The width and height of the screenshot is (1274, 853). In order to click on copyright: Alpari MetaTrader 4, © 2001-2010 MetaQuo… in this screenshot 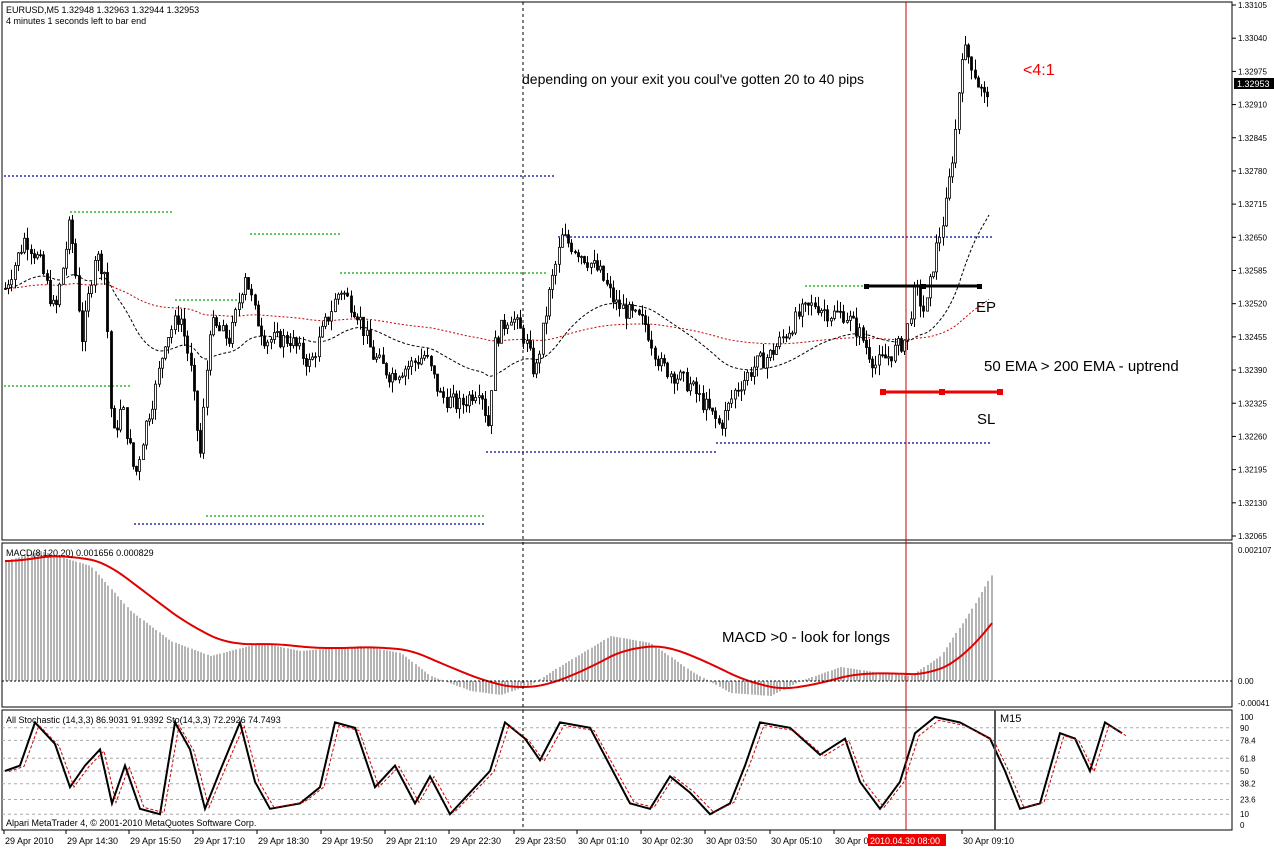, I will do `click(131, 823)`.